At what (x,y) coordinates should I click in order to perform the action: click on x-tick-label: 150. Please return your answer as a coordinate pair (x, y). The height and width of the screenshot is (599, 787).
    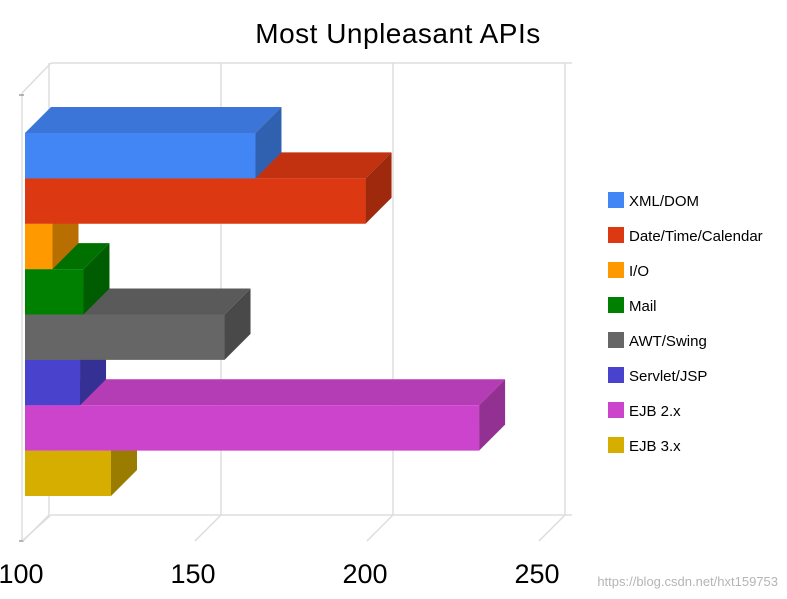
    Looking at the image, I should click on (192, 574).